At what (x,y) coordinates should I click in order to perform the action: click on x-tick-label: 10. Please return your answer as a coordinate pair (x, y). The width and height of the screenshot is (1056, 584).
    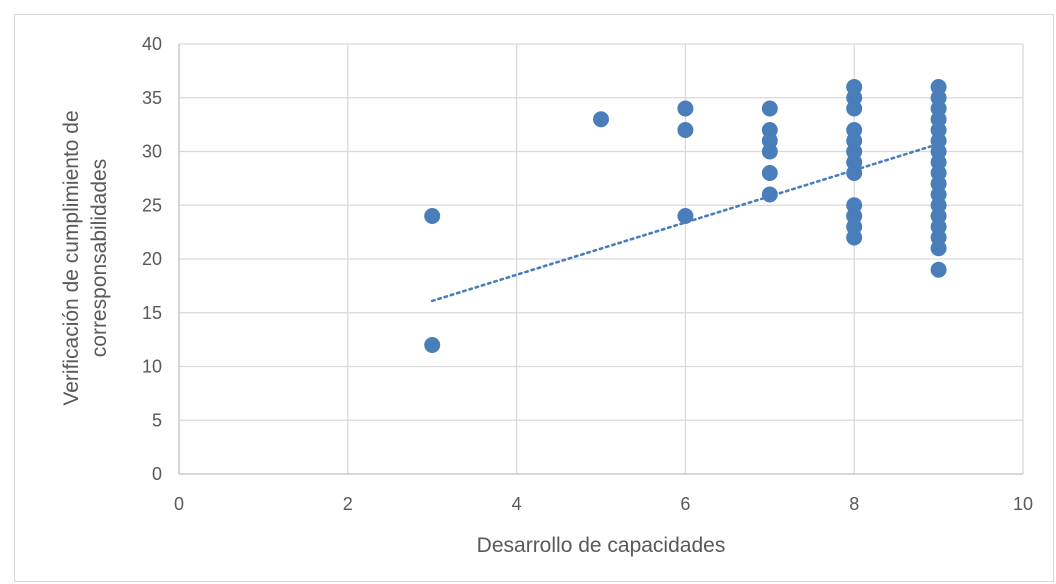
    Looking at the image, I should click on (1023, 504).